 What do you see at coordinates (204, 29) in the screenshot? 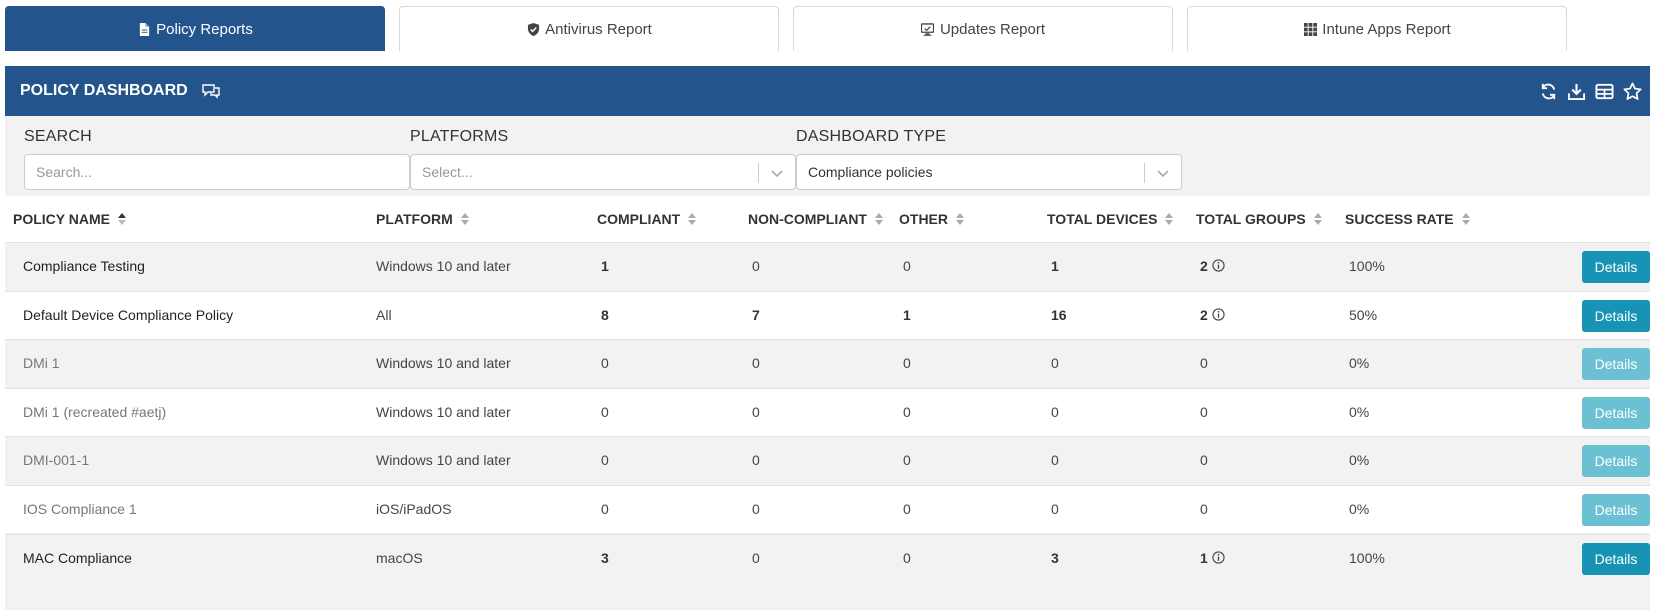
I see `tab-label: Policy Reports` at bounding box center [204, 29].